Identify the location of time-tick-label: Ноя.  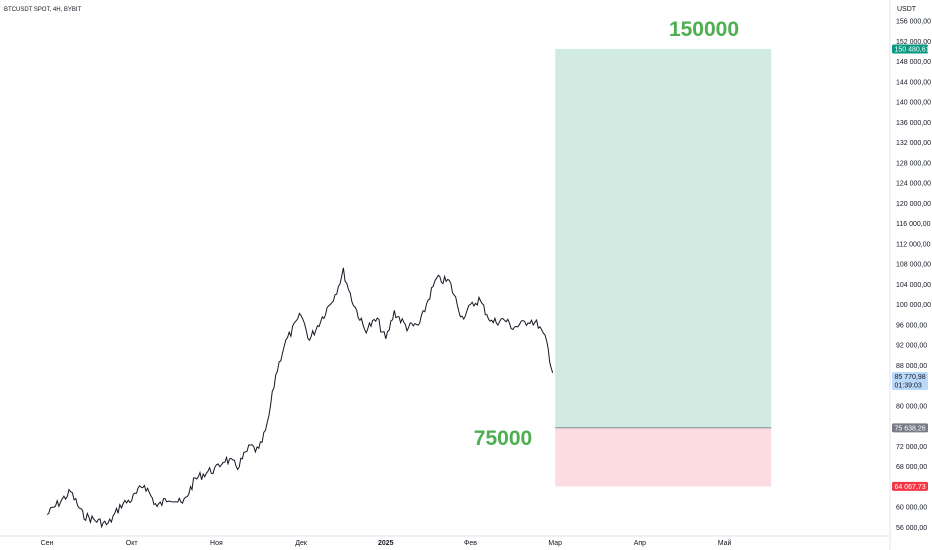
(216, 543).